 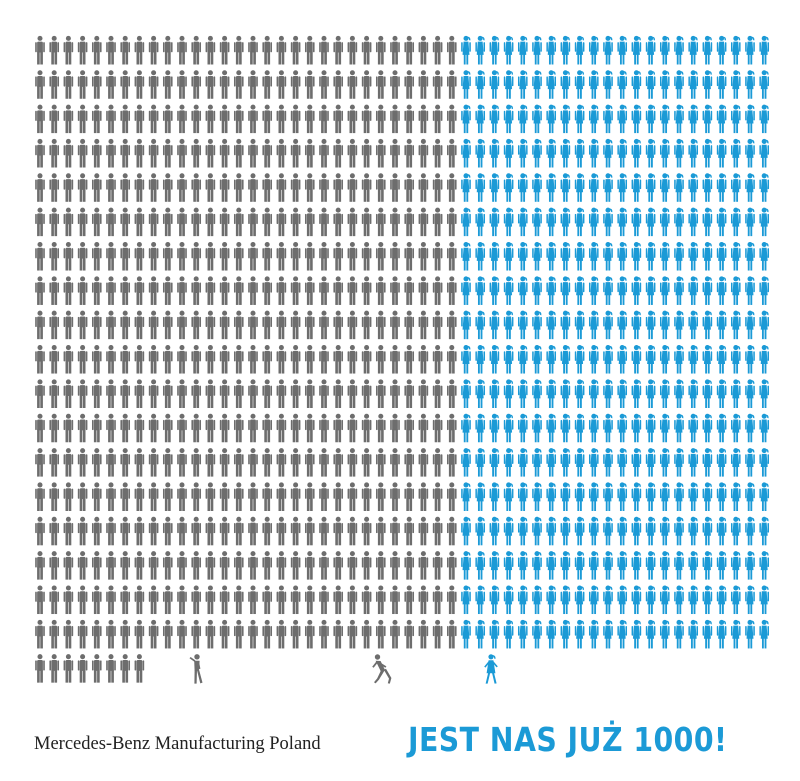 What do you see at coordinates (196, 669) in the screenshot?
I see `walking-man-icon` at bounding box center [196, 669].